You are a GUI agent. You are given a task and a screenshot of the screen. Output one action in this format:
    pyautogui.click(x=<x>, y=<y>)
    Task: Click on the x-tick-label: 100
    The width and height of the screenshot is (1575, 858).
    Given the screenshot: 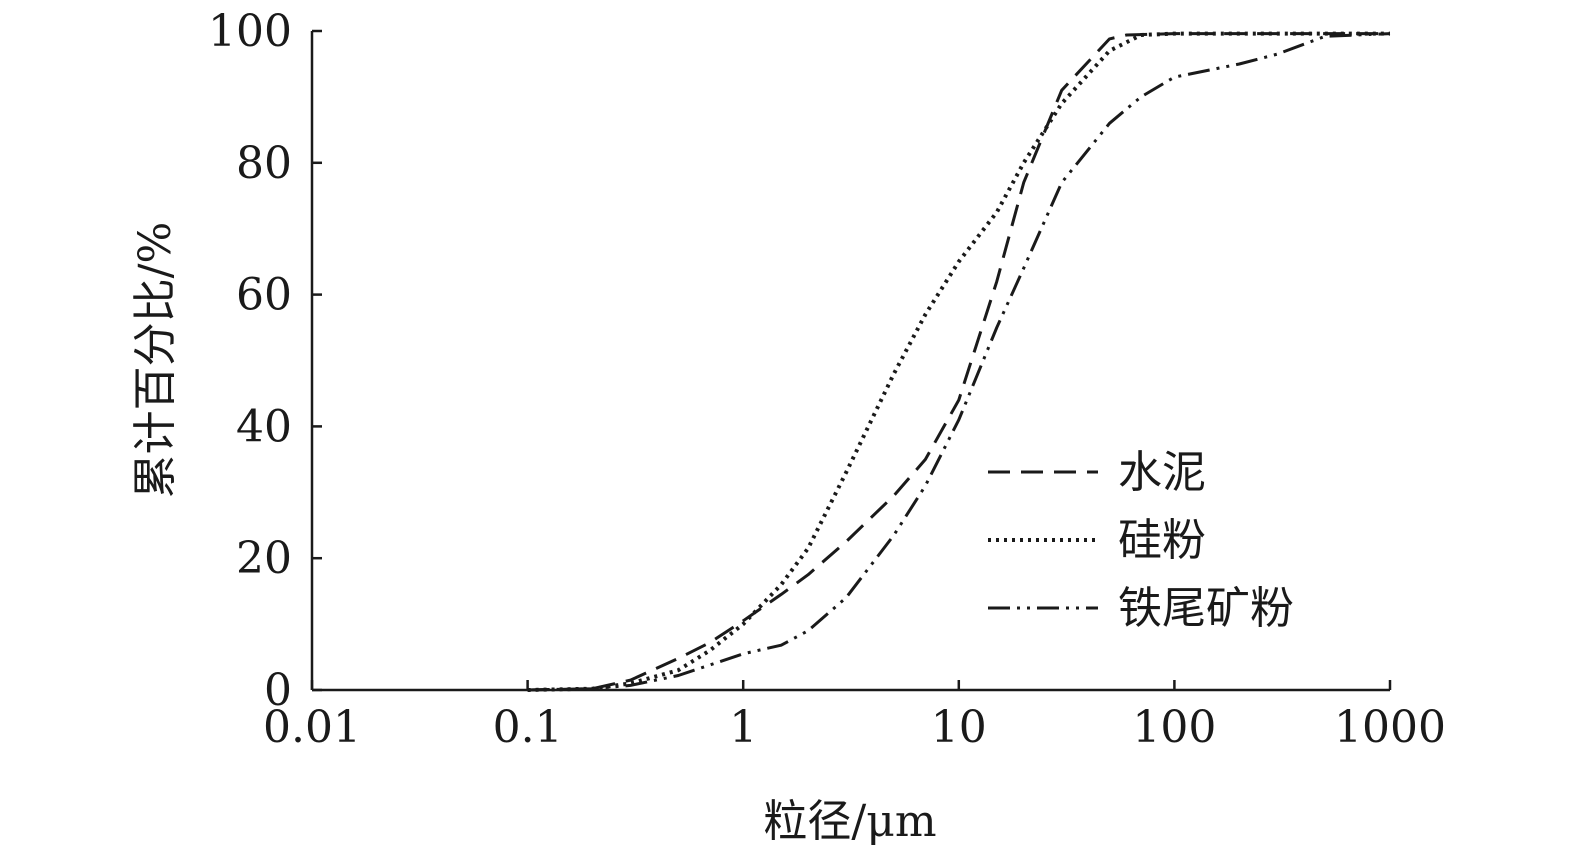 What is the action you would take?
    pyautogui.click(x=1174, y=727)
    